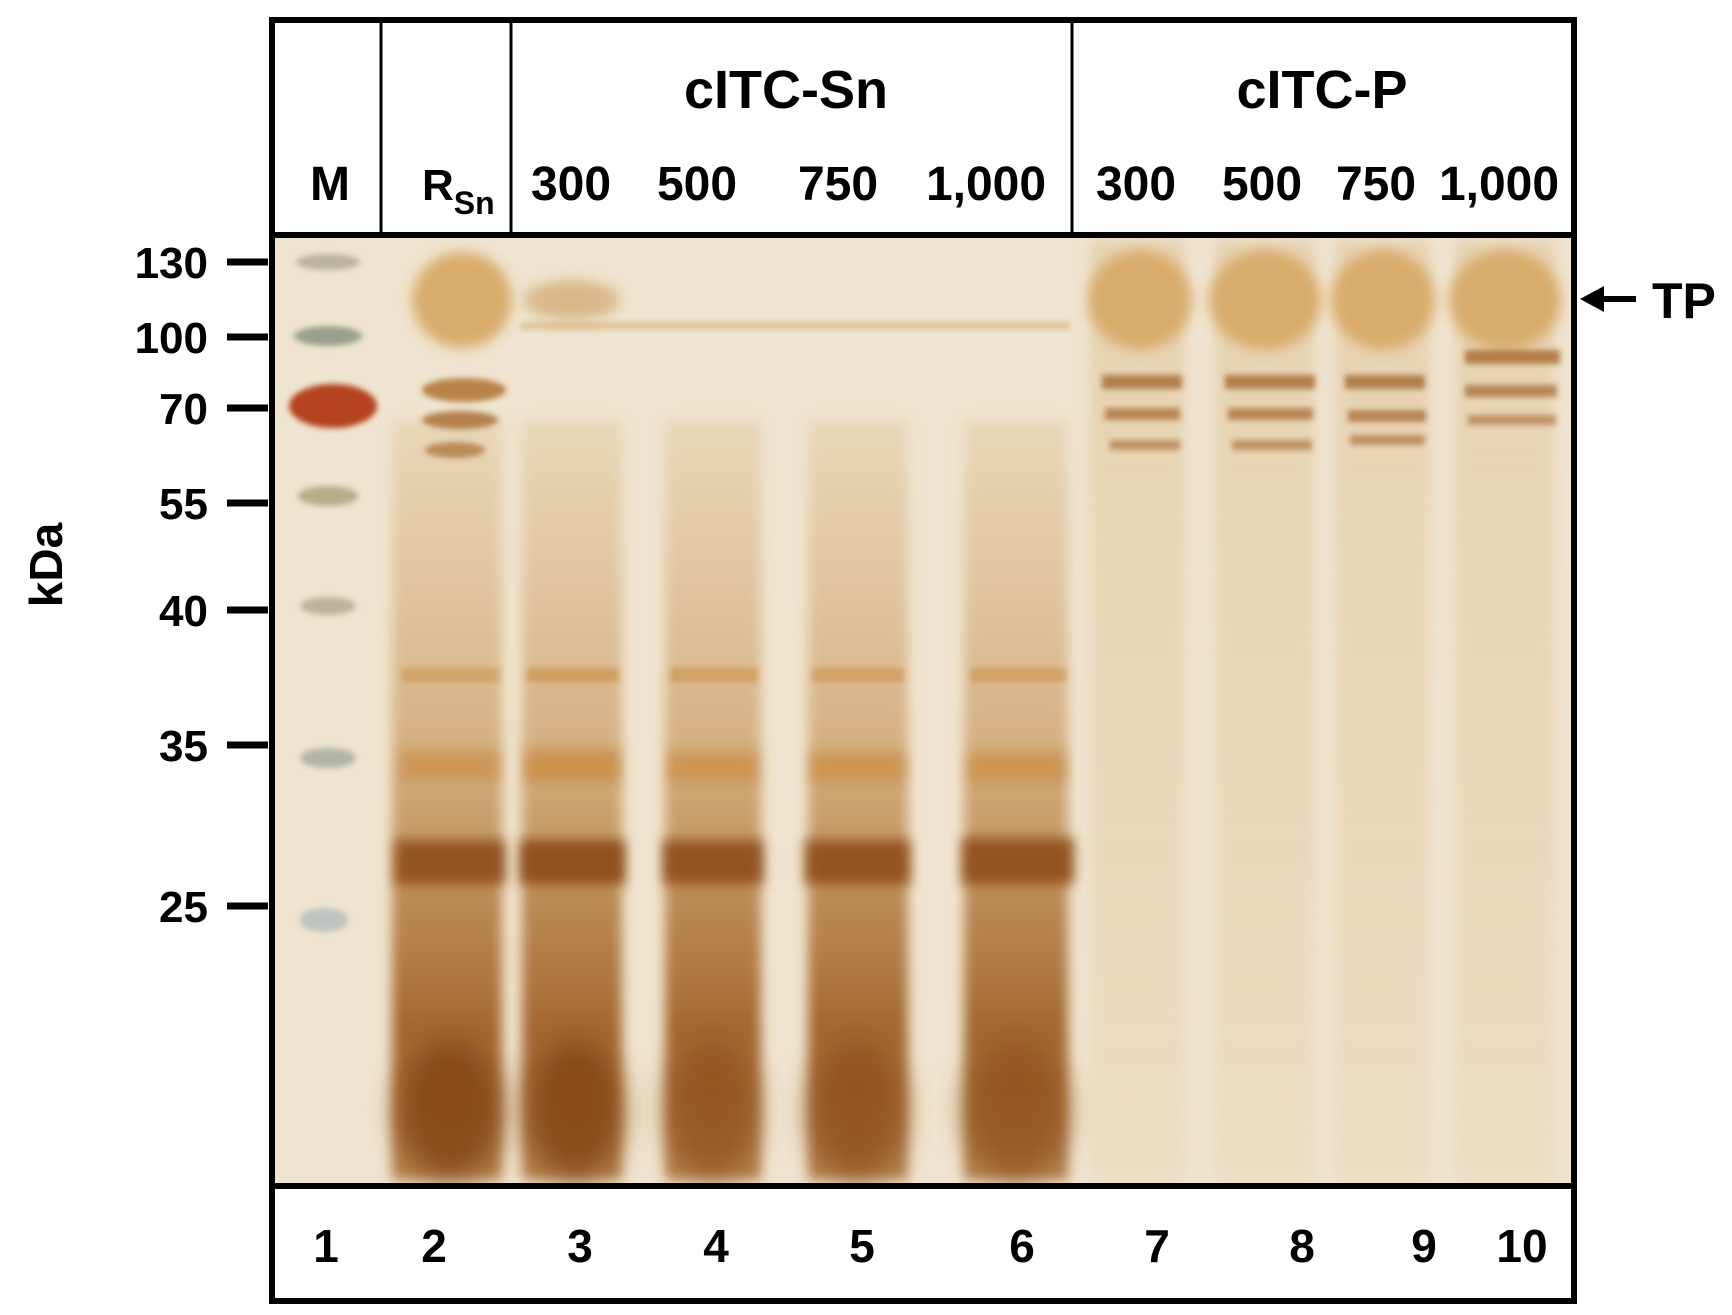 This screenshot has width=1732, height=1315. Describe the element at coordinates (923, 127) in the screenshot. I see `header-box` at that location.